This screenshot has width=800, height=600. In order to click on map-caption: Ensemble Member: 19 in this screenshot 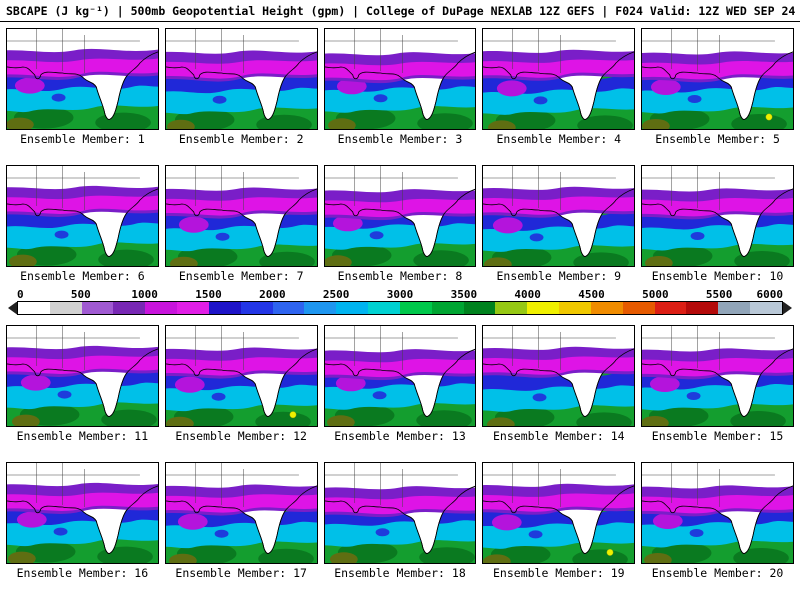, I will do `click(559, 573)`.